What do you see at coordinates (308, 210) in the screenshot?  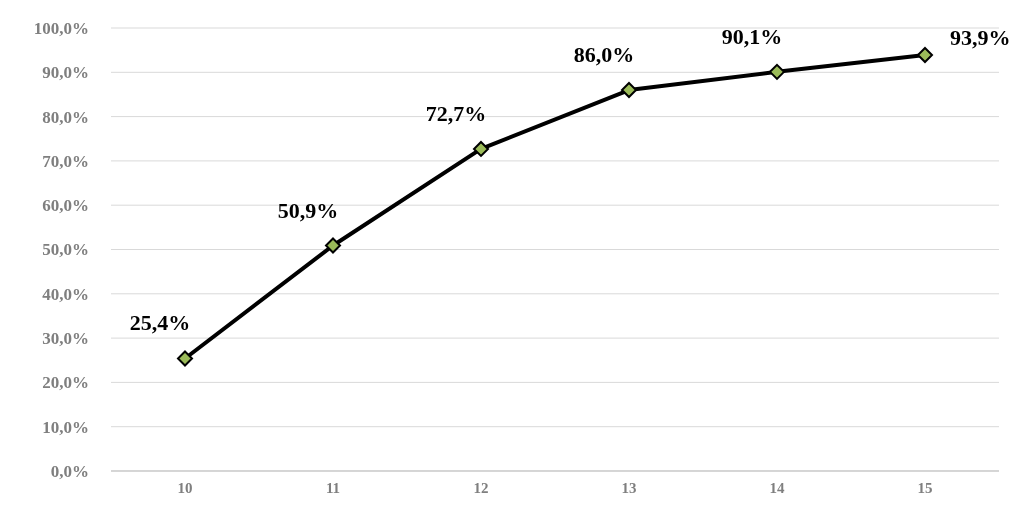 I see `data-label: 50,9%` at bounding box center [308, 210].